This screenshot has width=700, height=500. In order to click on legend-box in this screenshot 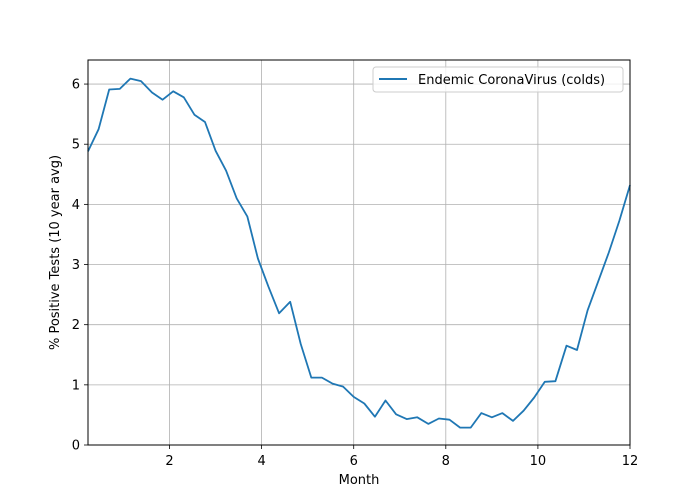, I will do `click(498, 79)`.